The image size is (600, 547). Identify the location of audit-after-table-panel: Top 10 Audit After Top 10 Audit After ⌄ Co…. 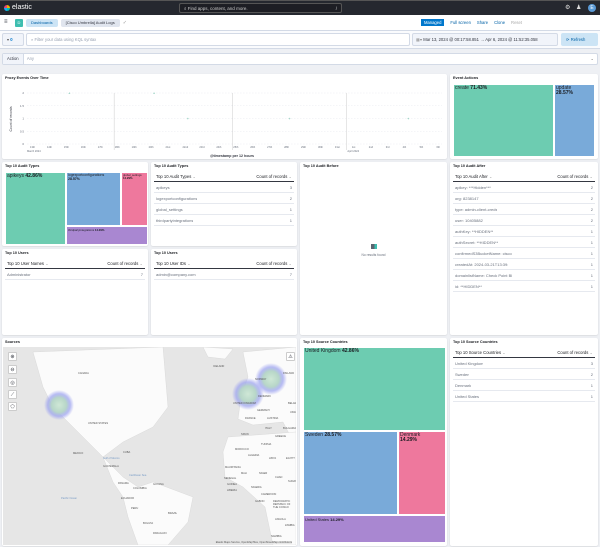
(524, 248).